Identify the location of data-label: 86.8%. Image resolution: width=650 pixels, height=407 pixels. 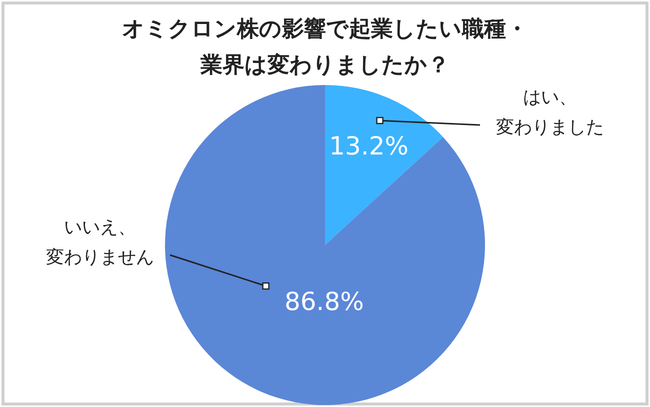
(324, 301).